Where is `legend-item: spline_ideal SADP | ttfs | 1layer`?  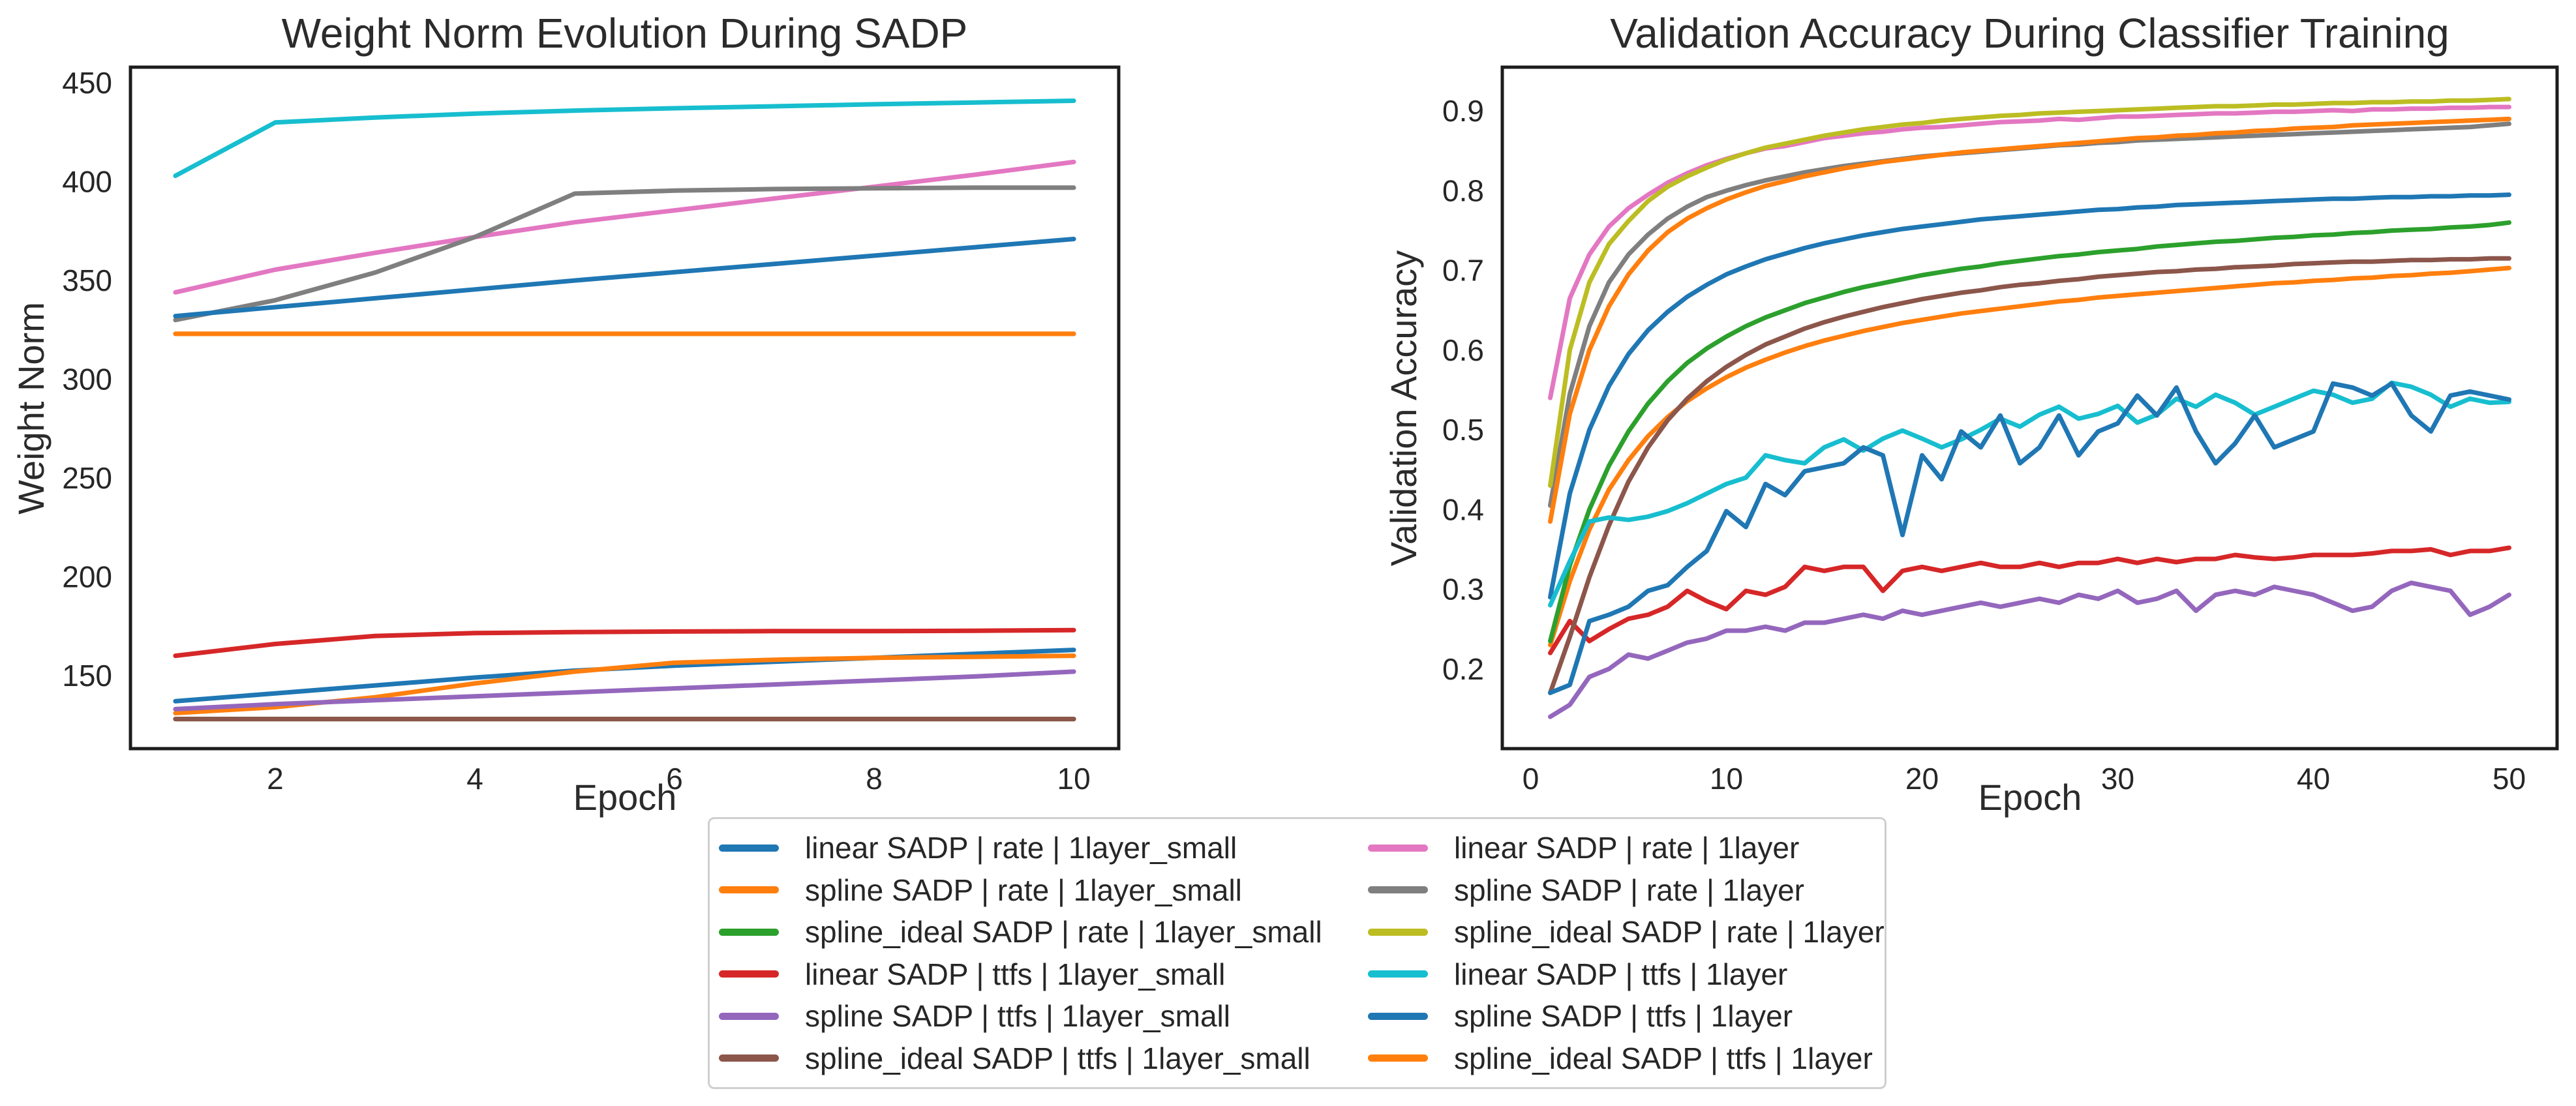
legend-item: spline_ideal SADP | ttfs | 1layer is located at coordinates (1626, 1059).